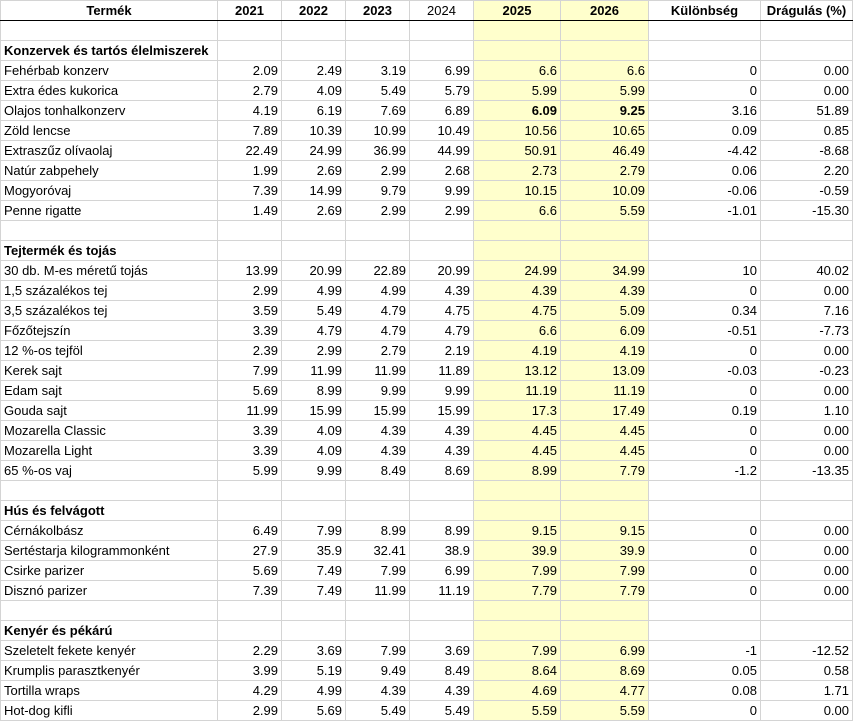  Describe the element at coordinates (441, 590) in the screenshot. I see `price-2024-cell: 11.19` at that location.